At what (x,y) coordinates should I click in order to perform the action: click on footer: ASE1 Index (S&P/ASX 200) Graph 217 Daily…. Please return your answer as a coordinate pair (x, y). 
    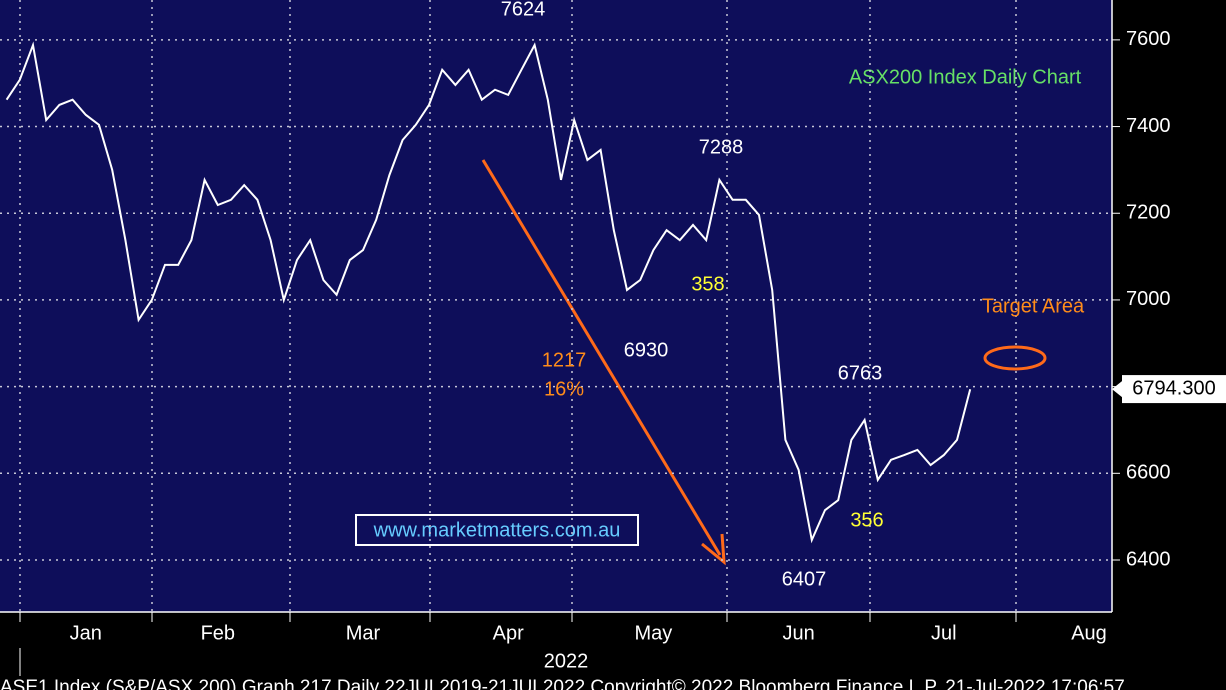
    Looking at the image, I should click on (562, 683).